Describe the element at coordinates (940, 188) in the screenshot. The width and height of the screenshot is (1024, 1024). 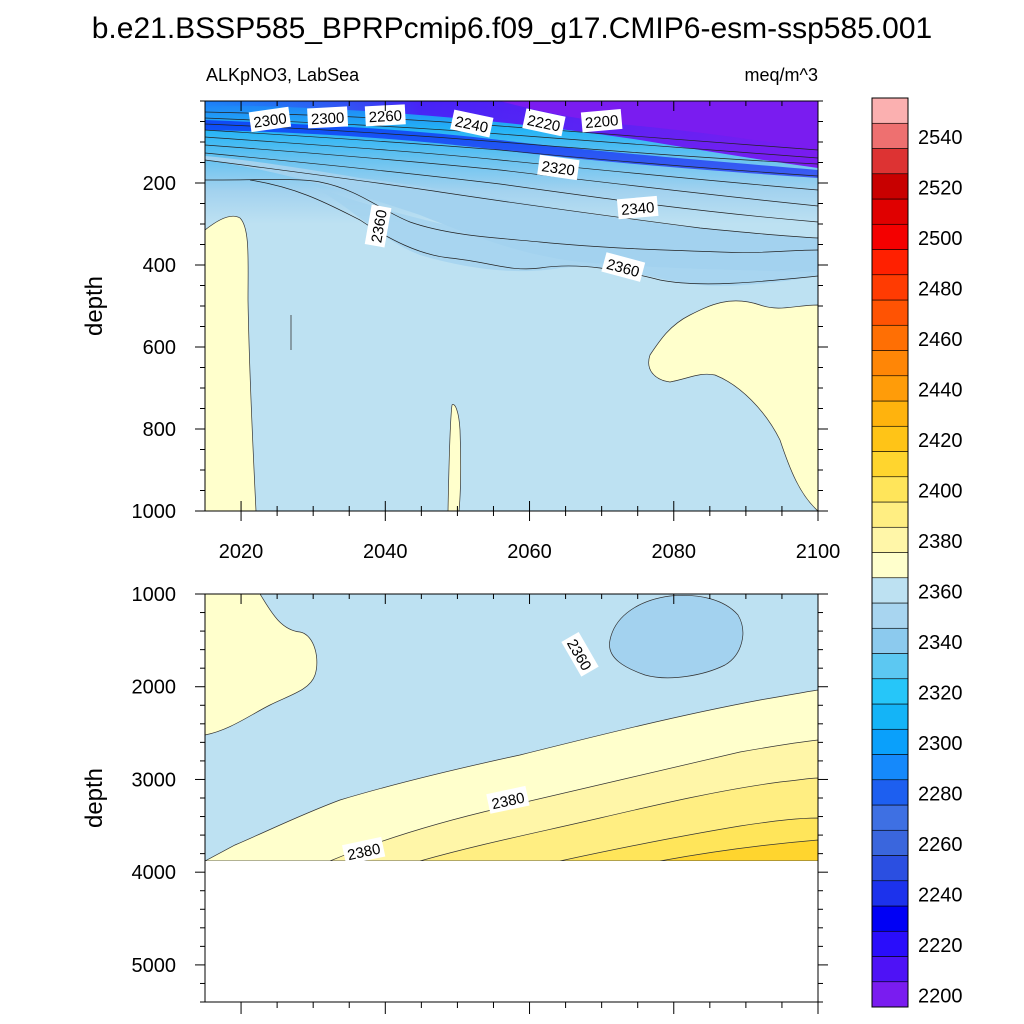
I see `colorbar-tick-label: 2520` at that location.